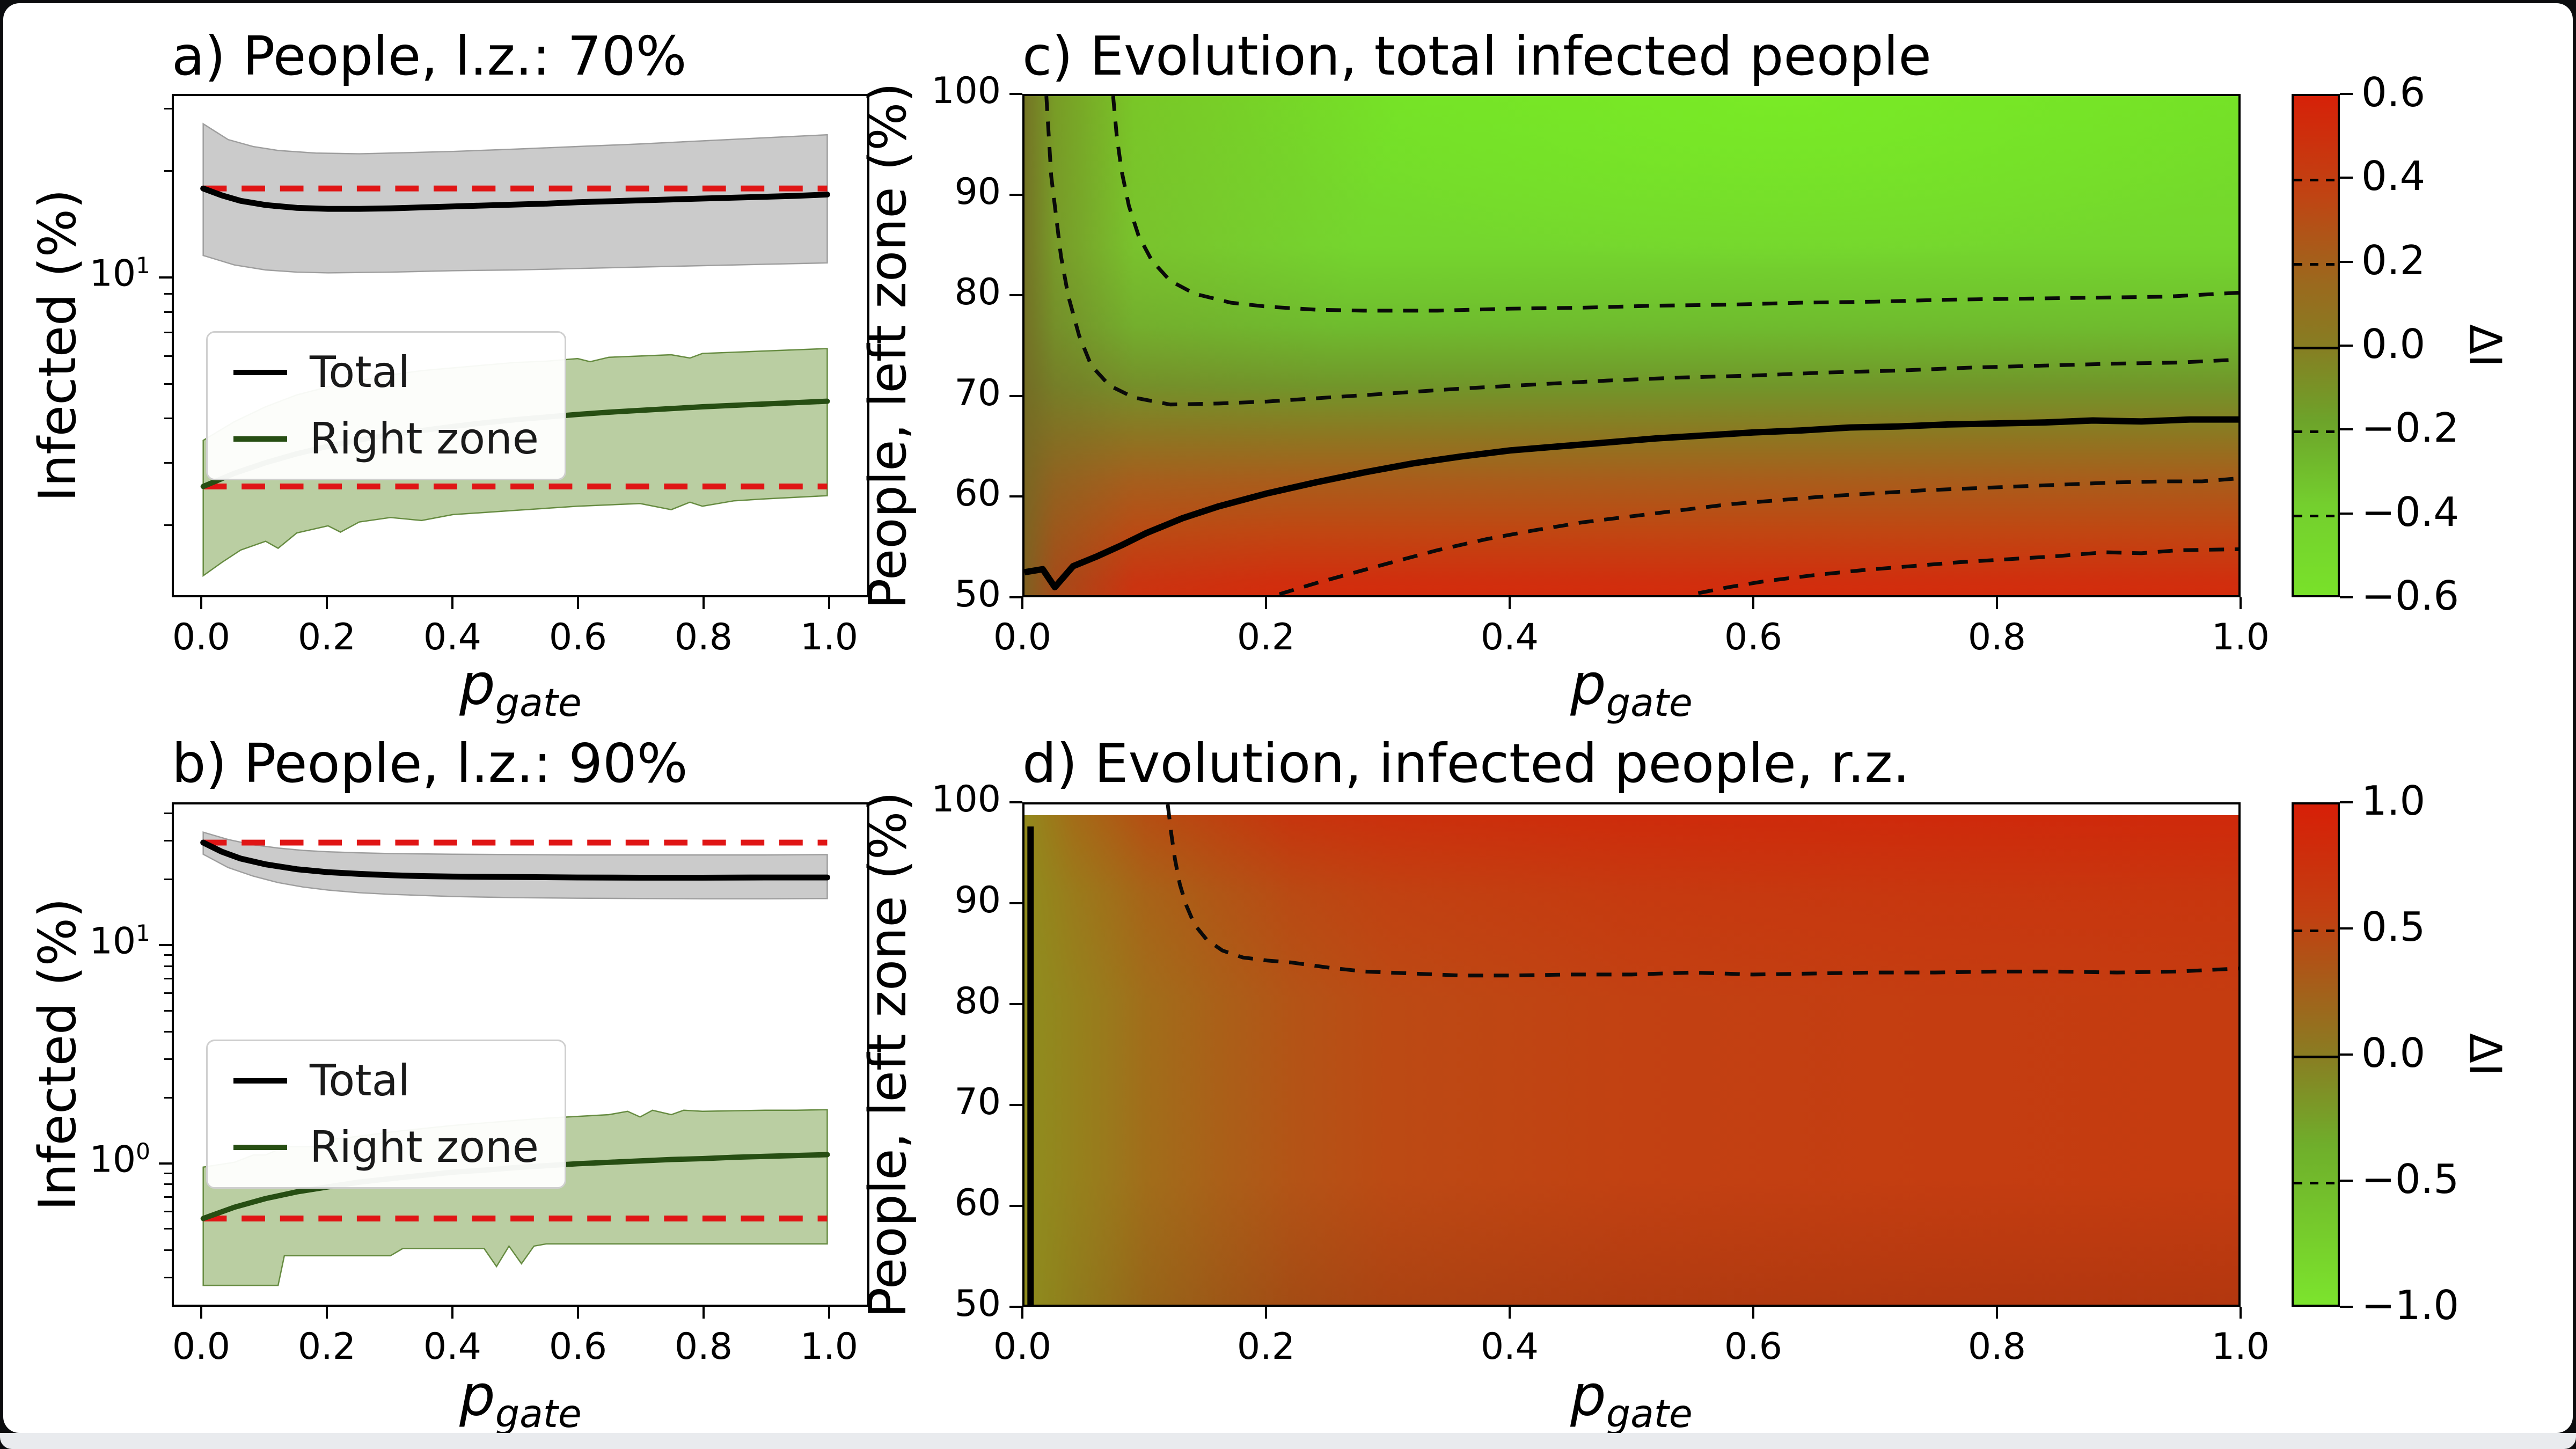 The height and width of the screenshot is (1449, 2576). Describe the element at coordinates (1466, 763) in the screenshot. I see `panel-d-title: d) Evolution, infected people, r.z.` at that location.